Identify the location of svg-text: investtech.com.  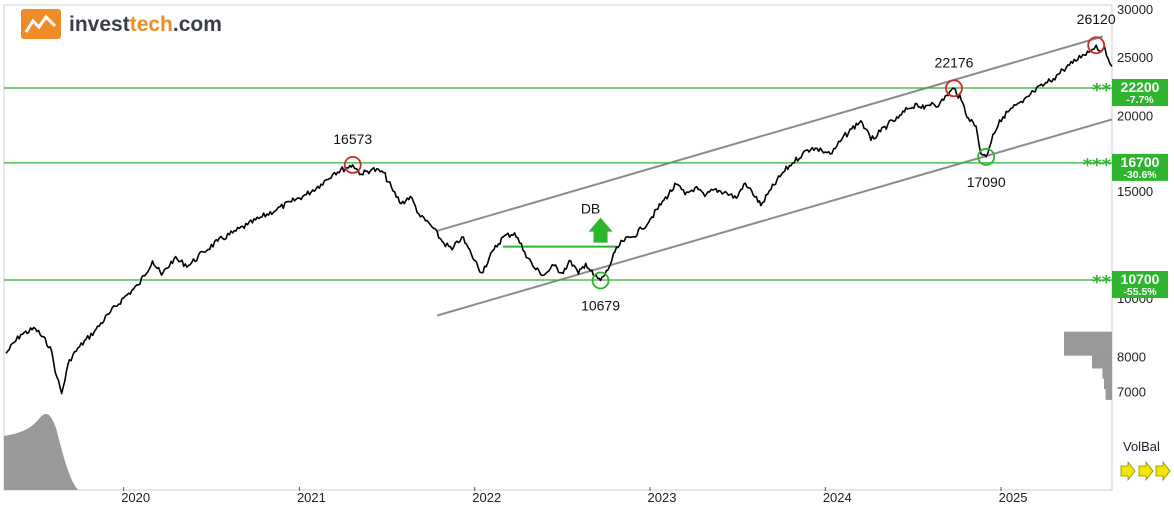
(145, 24).